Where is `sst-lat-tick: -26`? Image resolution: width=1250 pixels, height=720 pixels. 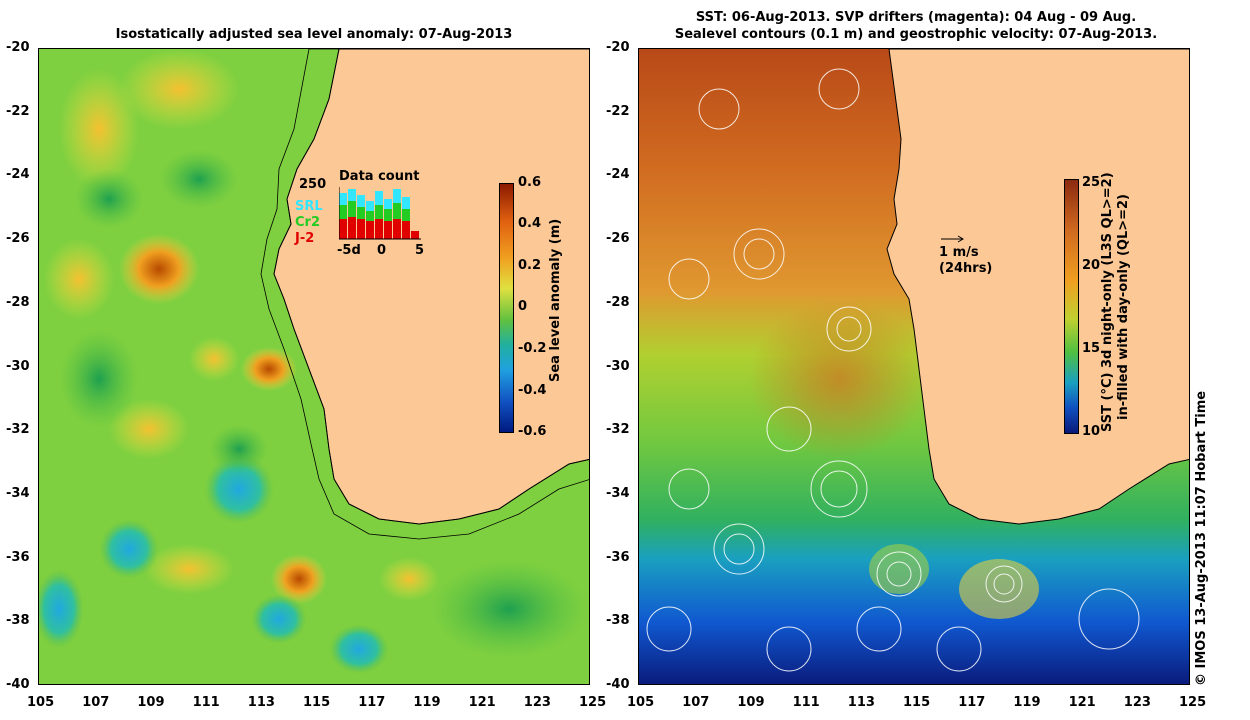
sst-lat-tick: -26 is located at coordinates (618, 239).